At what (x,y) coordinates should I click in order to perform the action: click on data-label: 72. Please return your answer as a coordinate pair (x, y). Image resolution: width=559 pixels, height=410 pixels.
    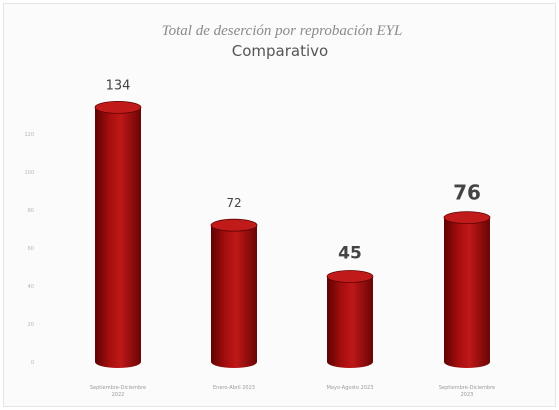
    Looking at the image, I should click on (233, 203).